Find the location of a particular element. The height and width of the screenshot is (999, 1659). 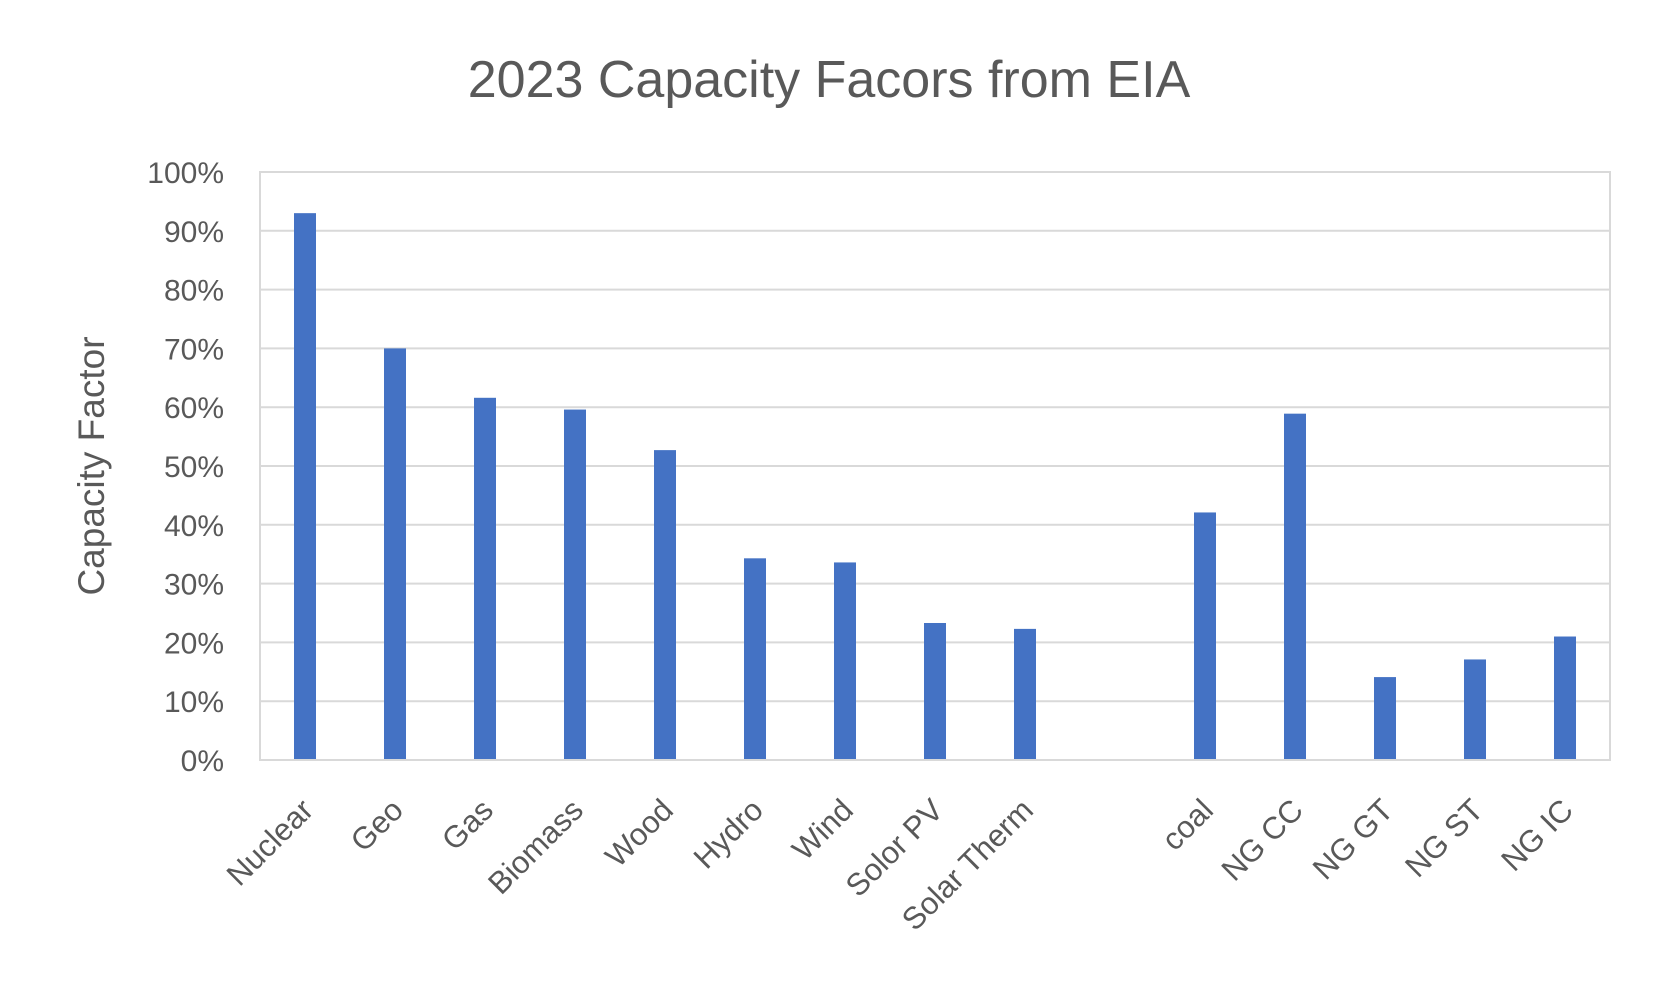

x-tick-label: Wind is located at coordinates (822, 829).